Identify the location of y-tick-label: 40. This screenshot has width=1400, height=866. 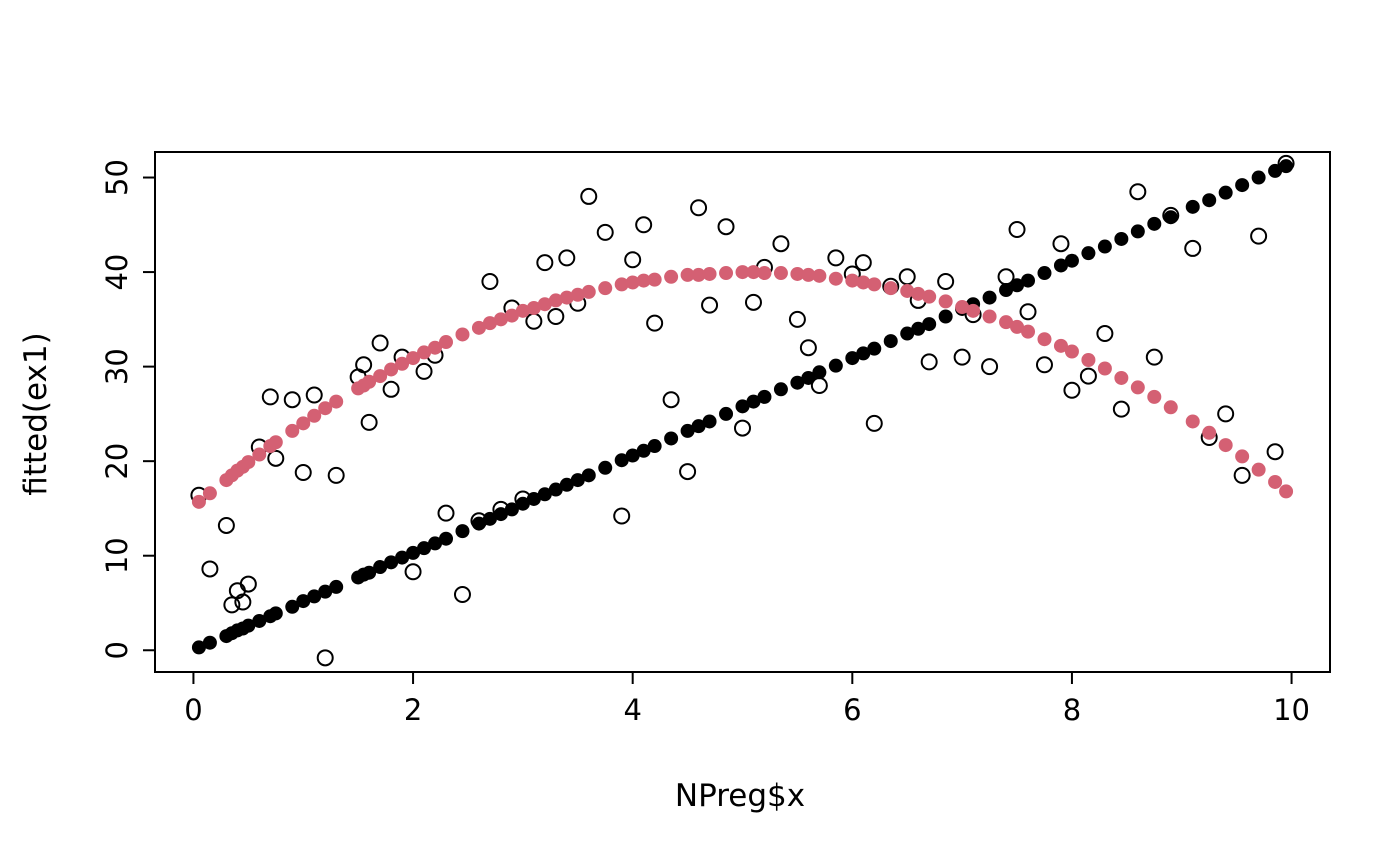
(117, 272).